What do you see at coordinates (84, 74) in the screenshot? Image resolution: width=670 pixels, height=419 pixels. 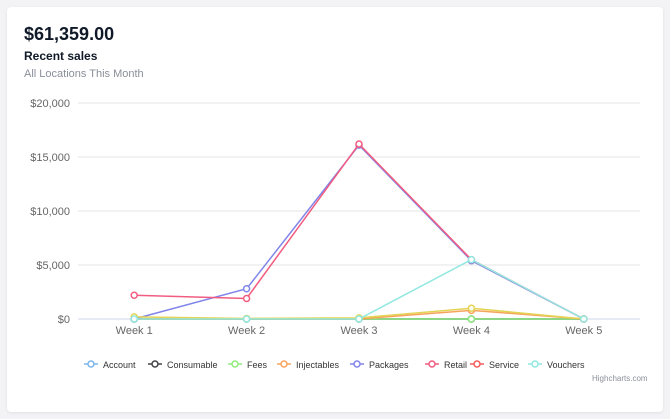 I see `card-subtitle: All Locations This Month` at bounding box center [84, 74].